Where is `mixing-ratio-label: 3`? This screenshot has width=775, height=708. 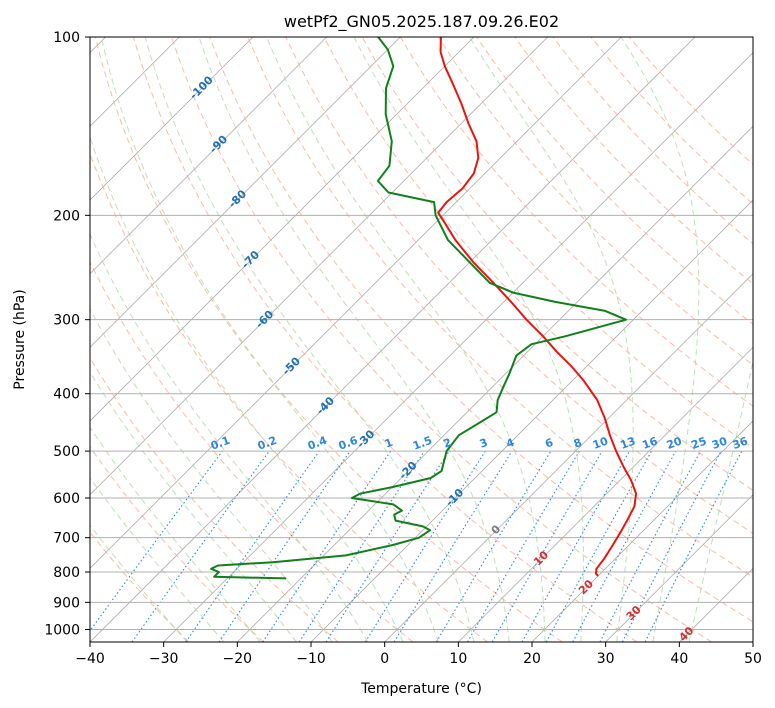
mixing-ratio-label: 3 is located at coordinates (484, 443).